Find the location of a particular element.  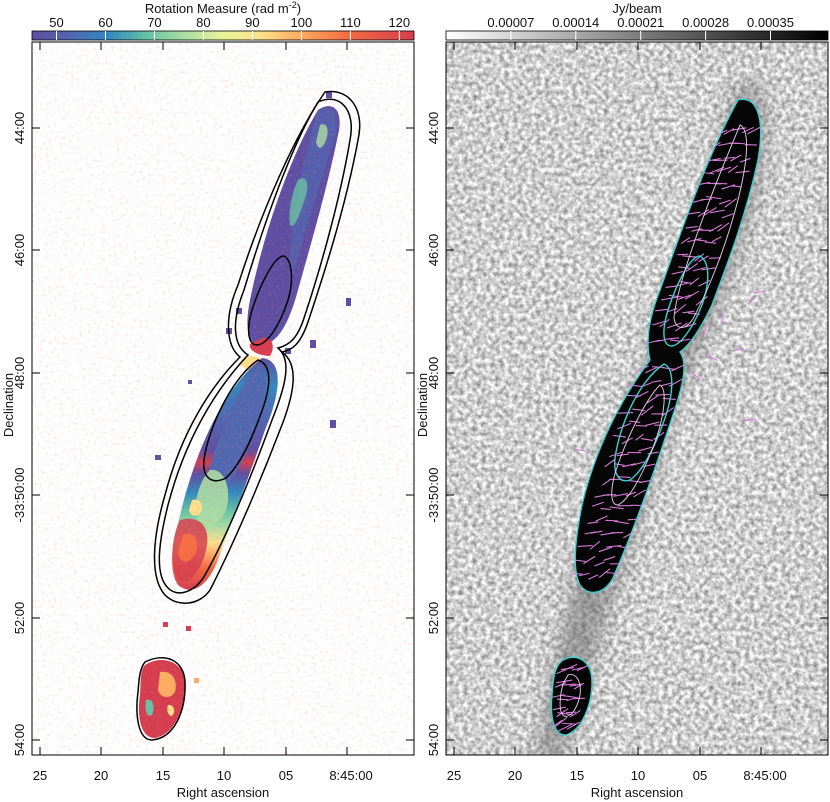

colorbar-tick-label: 100 is located at coordinates (302, 22).